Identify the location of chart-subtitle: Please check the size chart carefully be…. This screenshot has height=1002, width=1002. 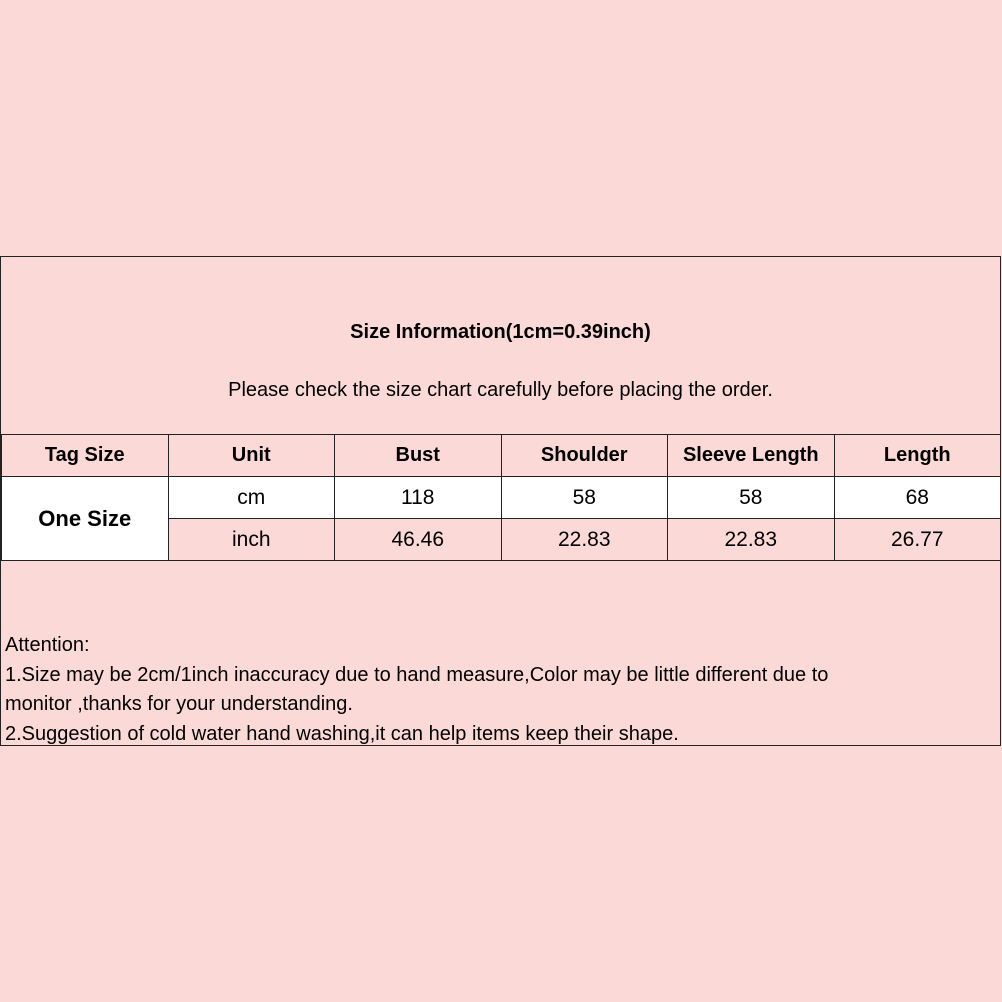
(500, 390).